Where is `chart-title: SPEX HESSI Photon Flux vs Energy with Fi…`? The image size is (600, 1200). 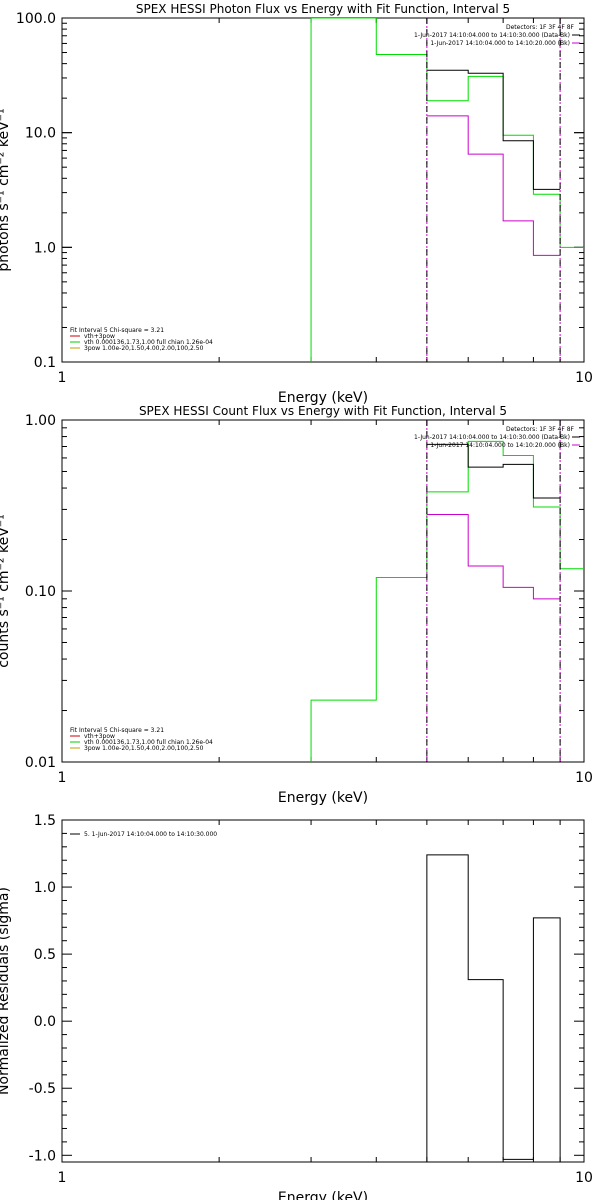
chart-title: SPEX HESSI Photon Flux vs Energy with Fi… is located at coordinates (323, 9).